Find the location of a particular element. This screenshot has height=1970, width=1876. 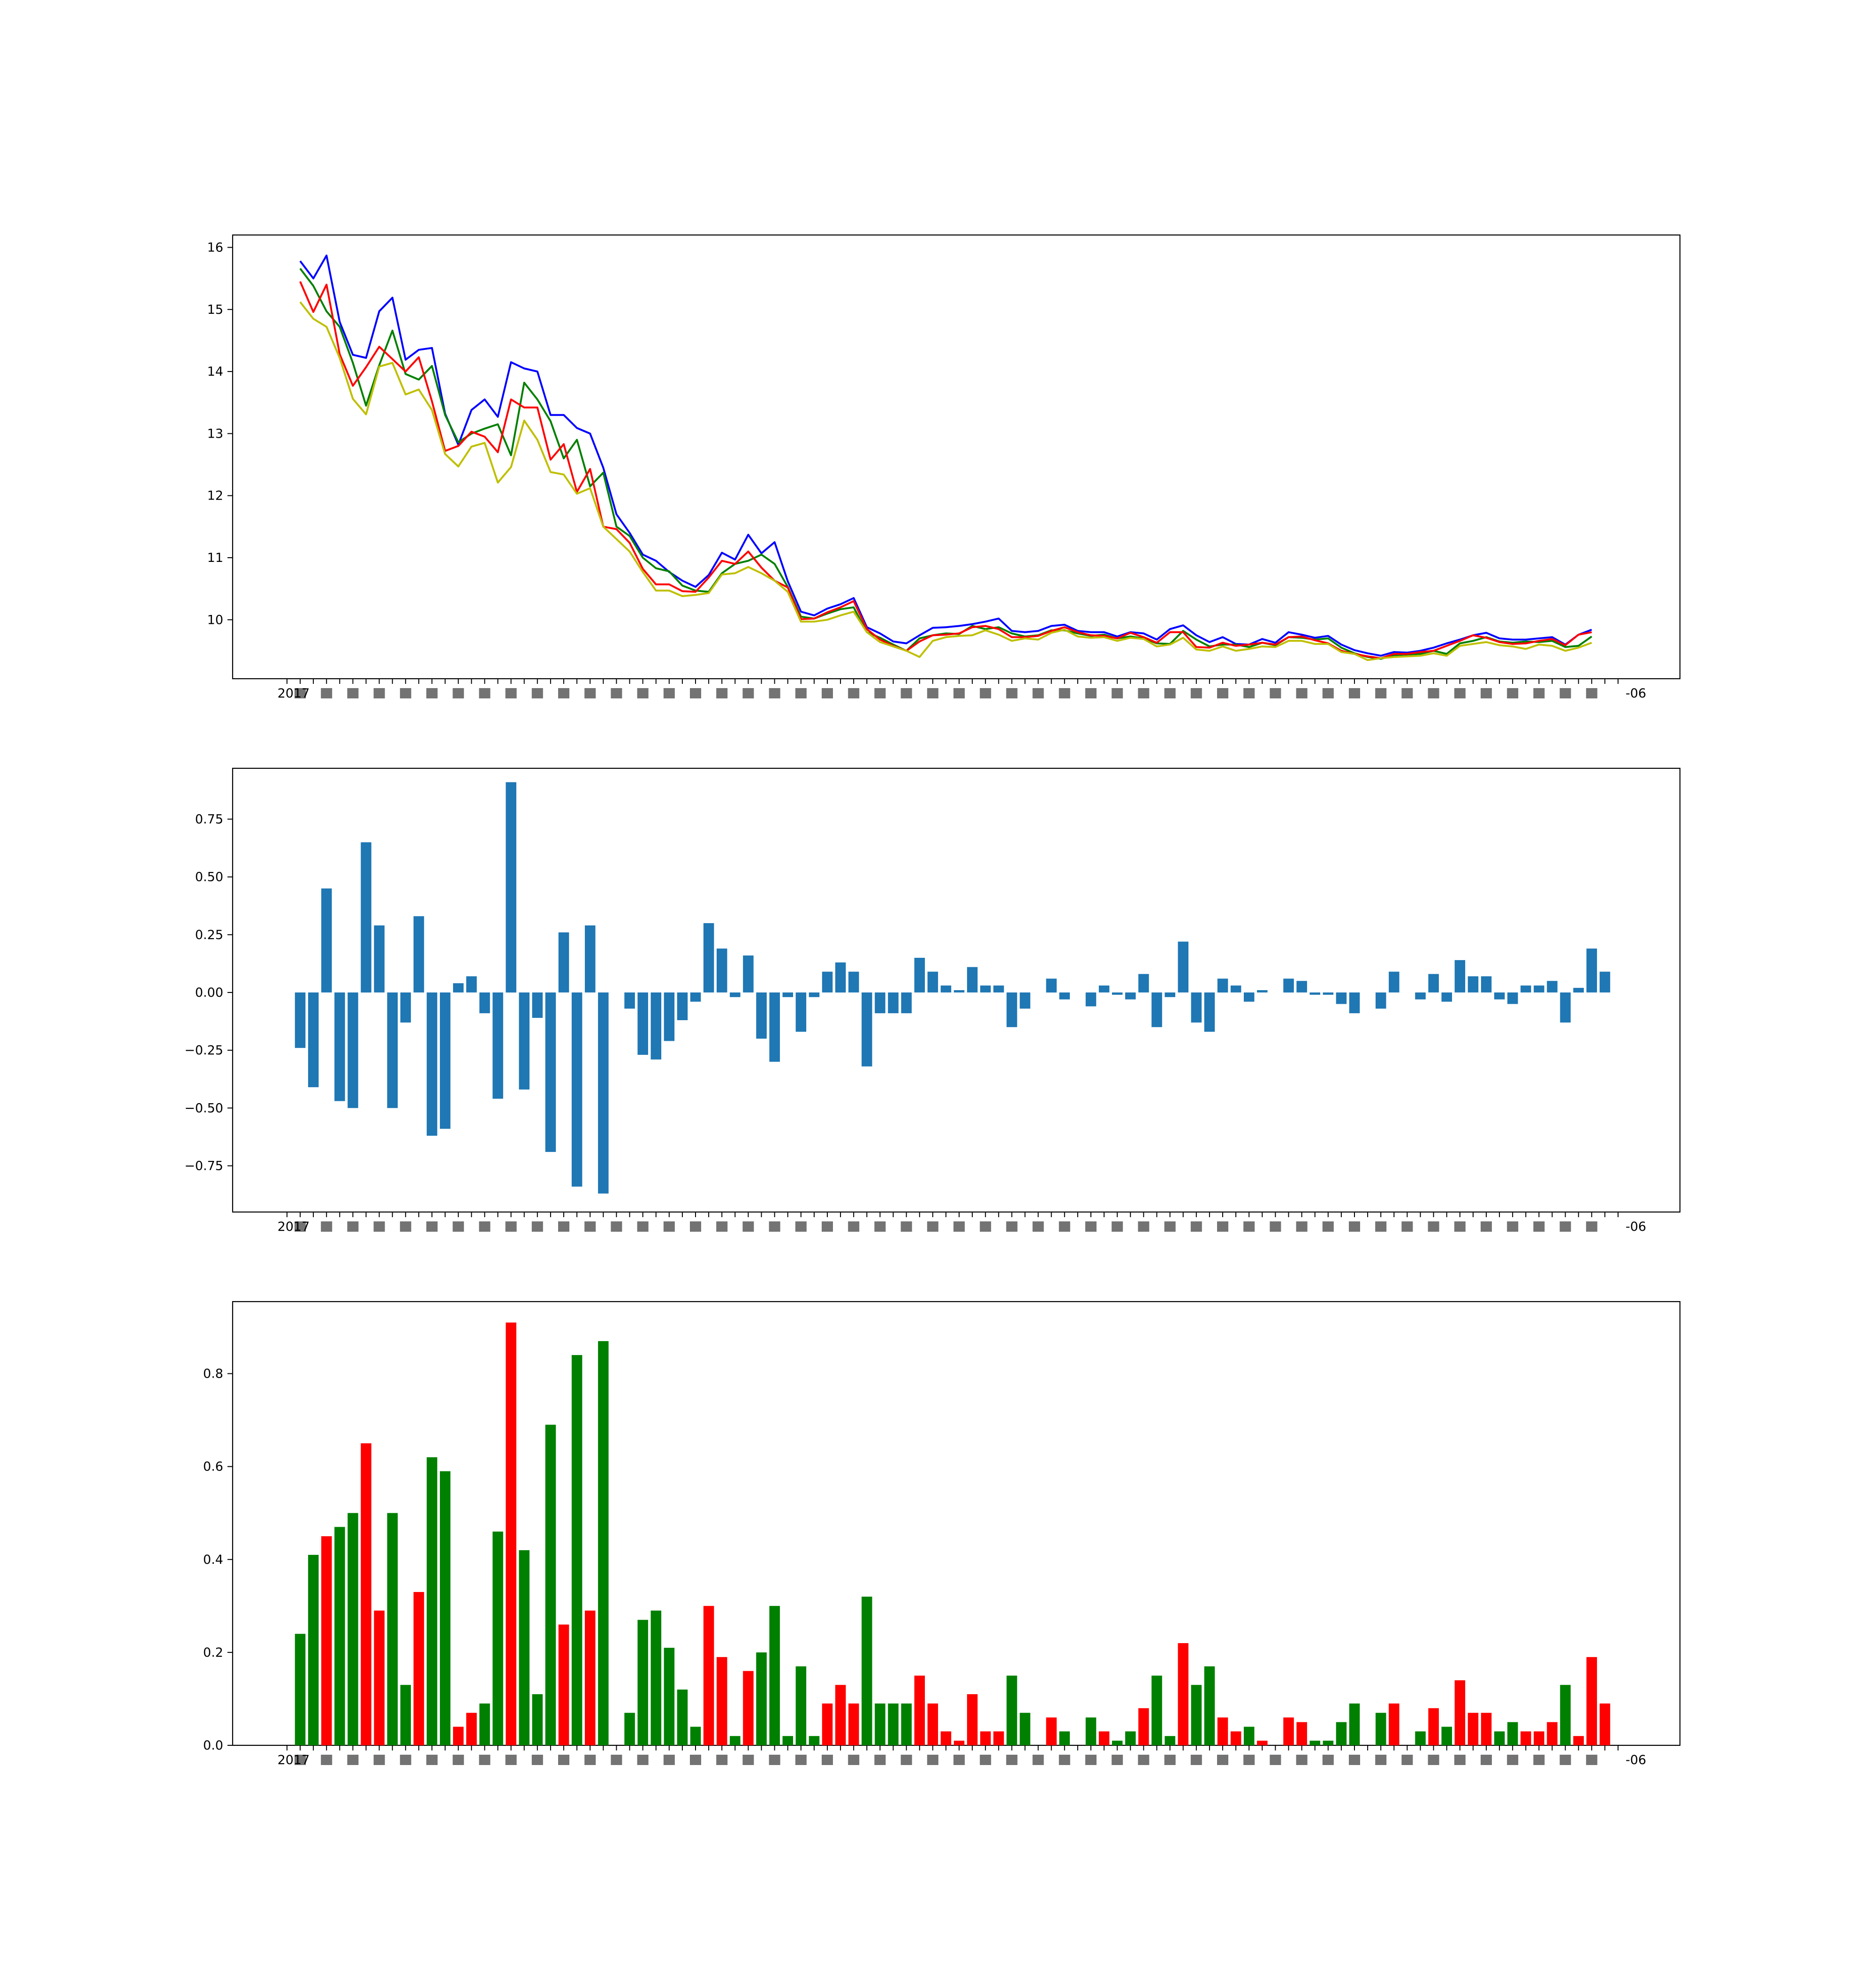

change-bars is located at coordinates (953, 988).